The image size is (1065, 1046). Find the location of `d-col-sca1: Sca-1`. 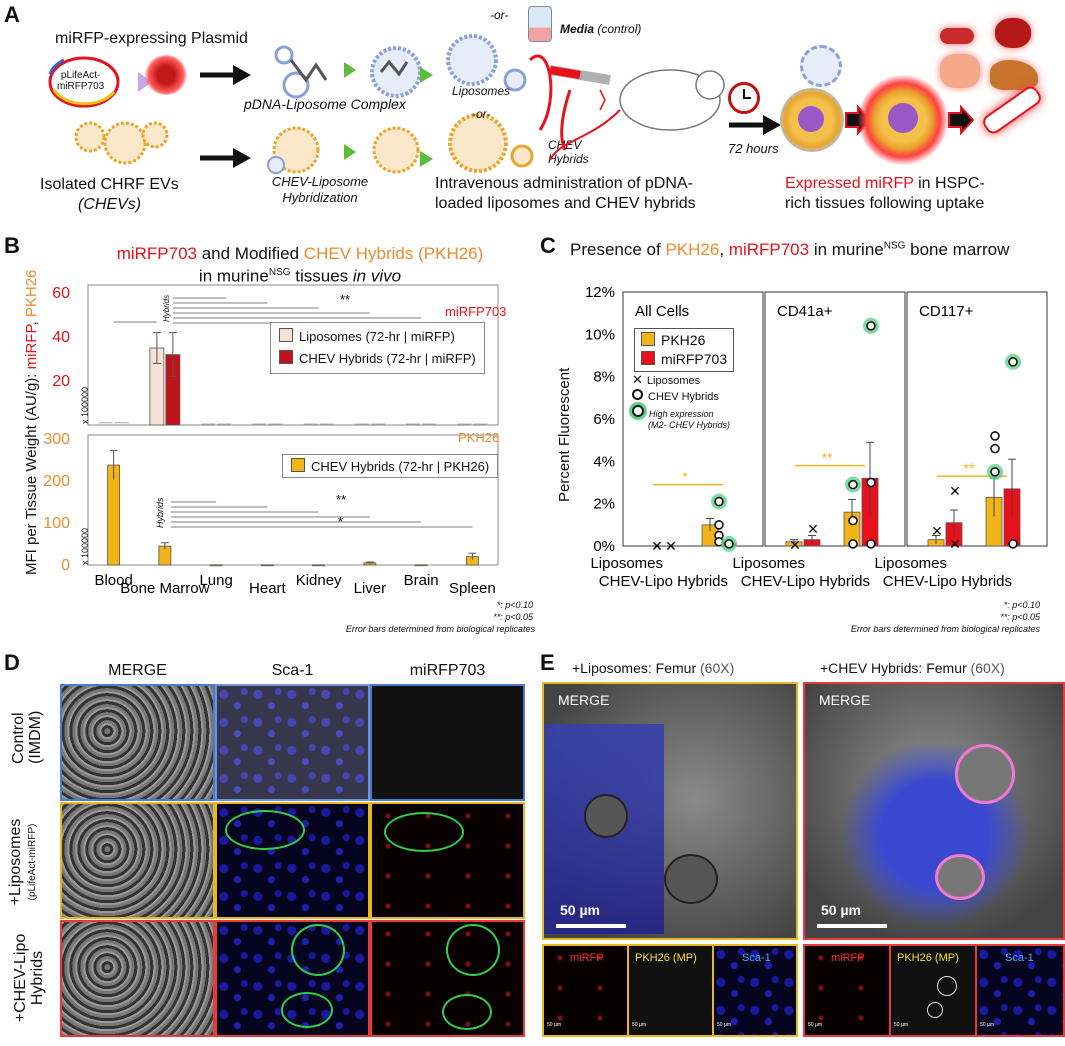

d-col-sca1: Sca-1 is located at coordinates (292, 670).